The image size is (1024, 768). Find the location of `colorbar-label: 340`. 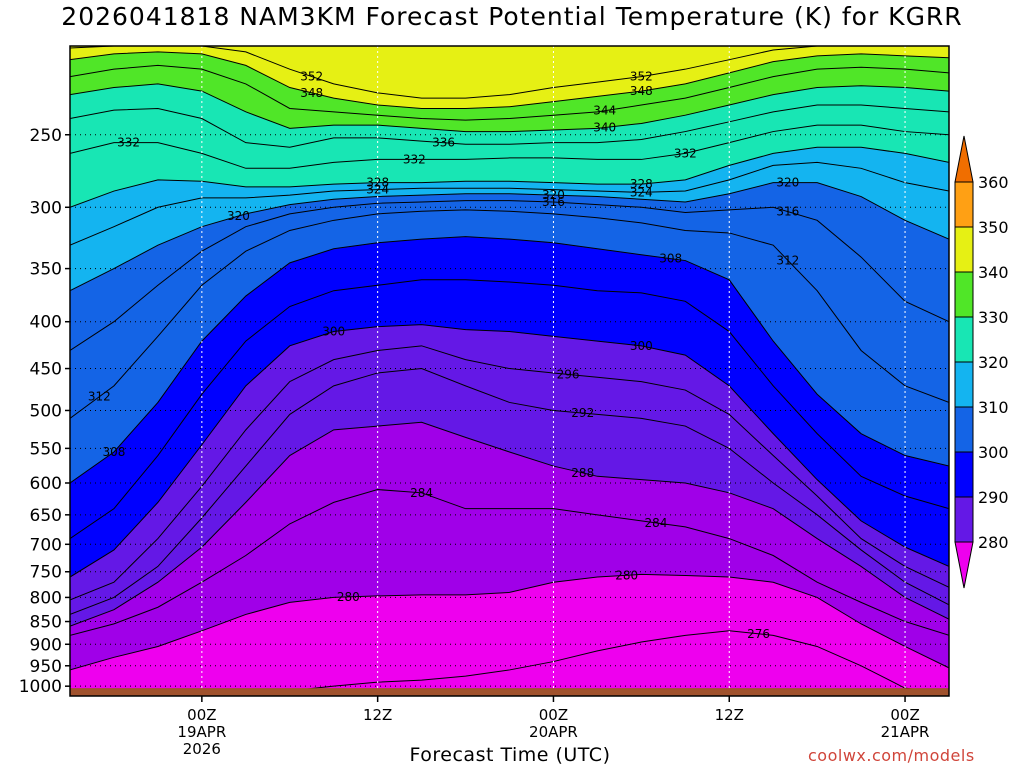

colorbar-label: 340 is located at coordinates (993, 272).